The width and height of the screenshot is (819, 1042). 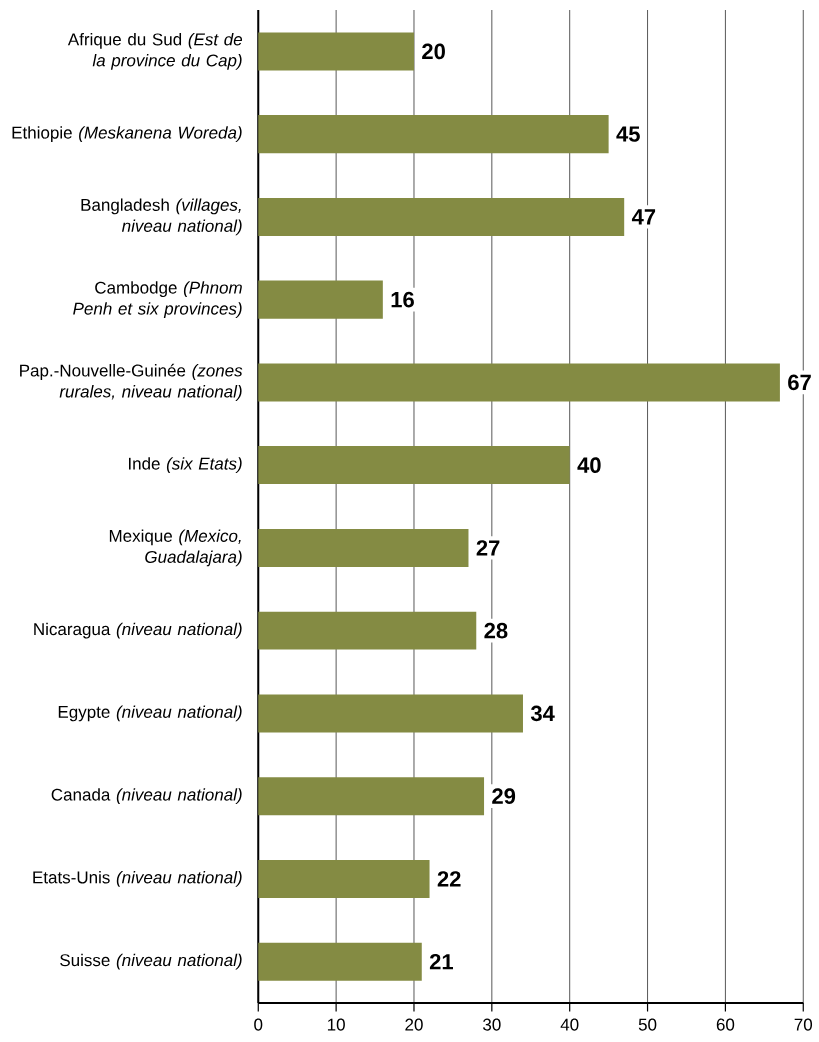 I want to click on x-tick-label: 40, so click(x=569, y=1024).